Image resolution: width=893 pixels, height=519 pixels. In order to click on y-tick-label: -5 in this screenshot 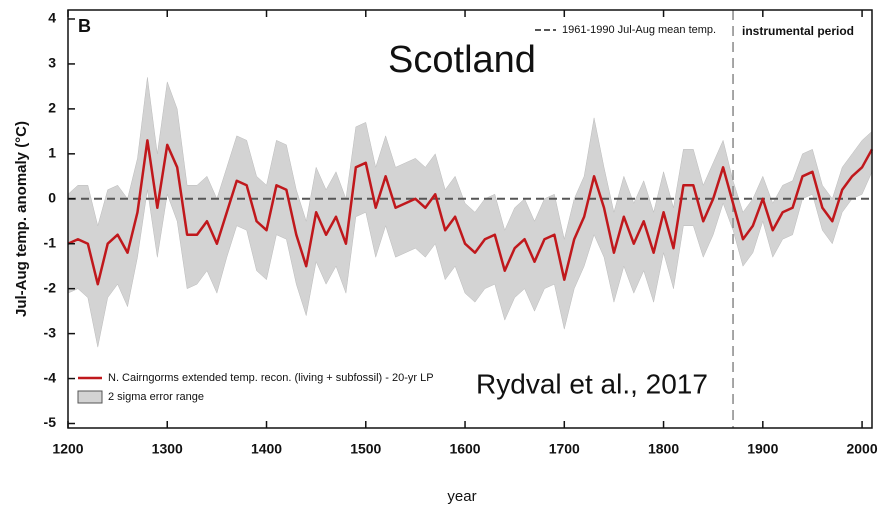, I will do `click(50, 422)`.